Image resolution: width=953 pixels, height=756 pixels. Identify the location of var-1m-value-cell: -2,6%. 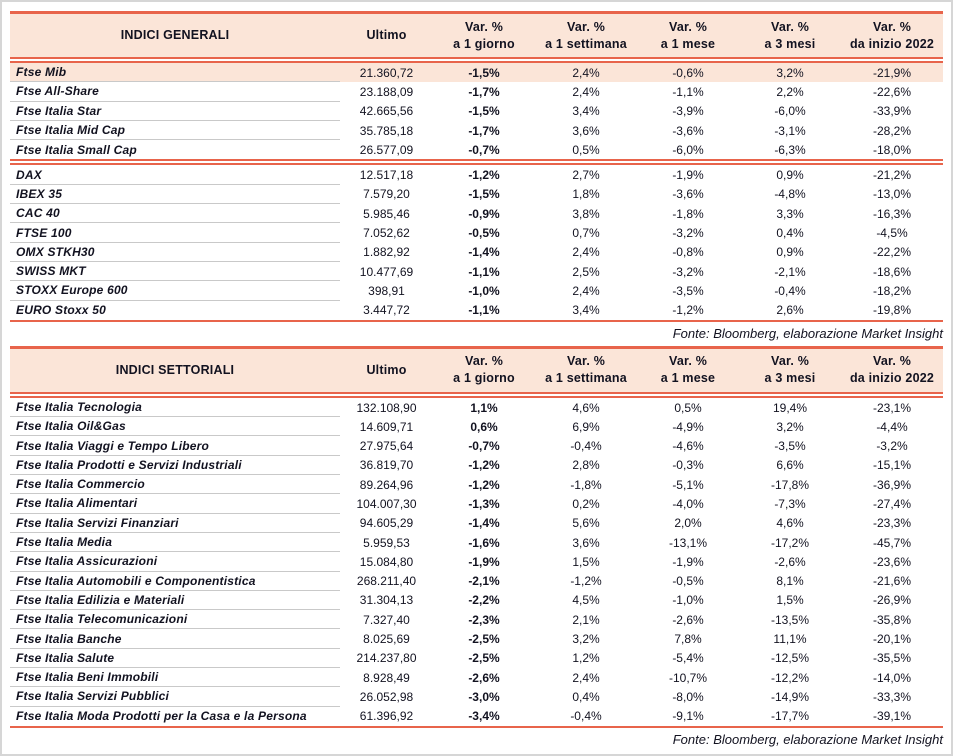
(688, 619).